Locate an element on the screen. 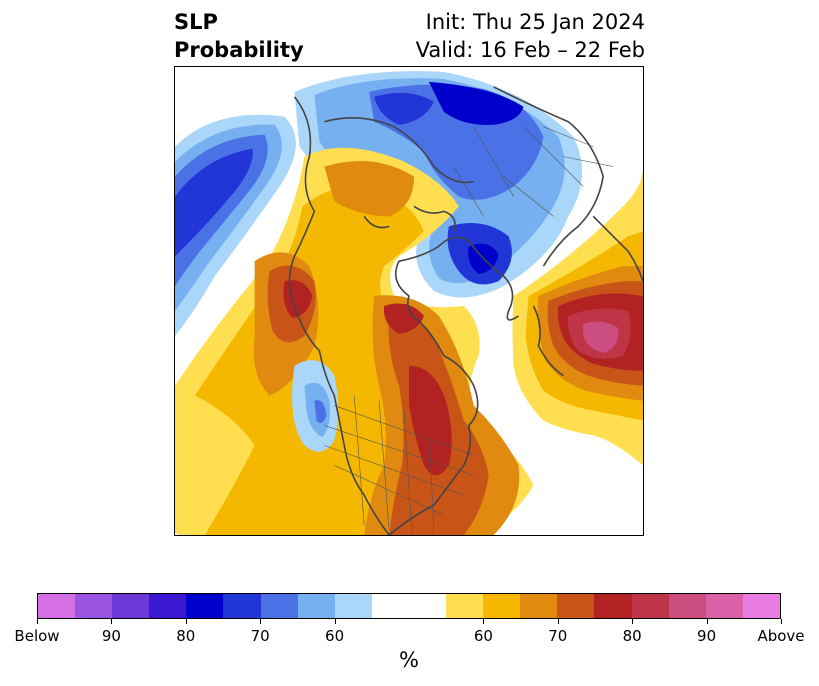 Image resolution: width=819 pixels, height=686 pixels. title-variable: SLP is located at coordinates (196, 22).